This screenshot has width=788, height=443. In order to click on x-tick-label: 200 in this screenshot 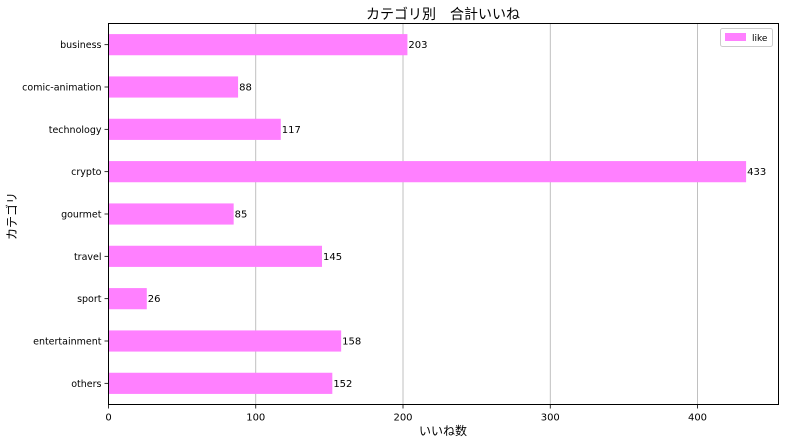, I will do `click(402, 418)`.